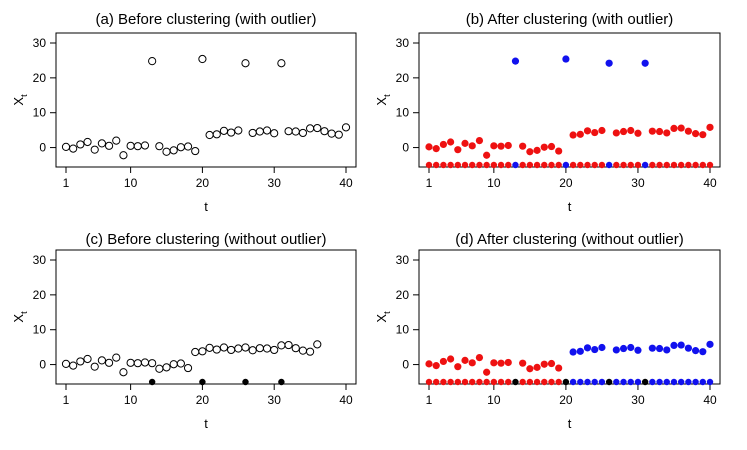 The width and height of the screenshot is (747, 450). Describe the element at coordinates (710, 183) in the screenshot. I see `x-tick-label: 40` at that location.